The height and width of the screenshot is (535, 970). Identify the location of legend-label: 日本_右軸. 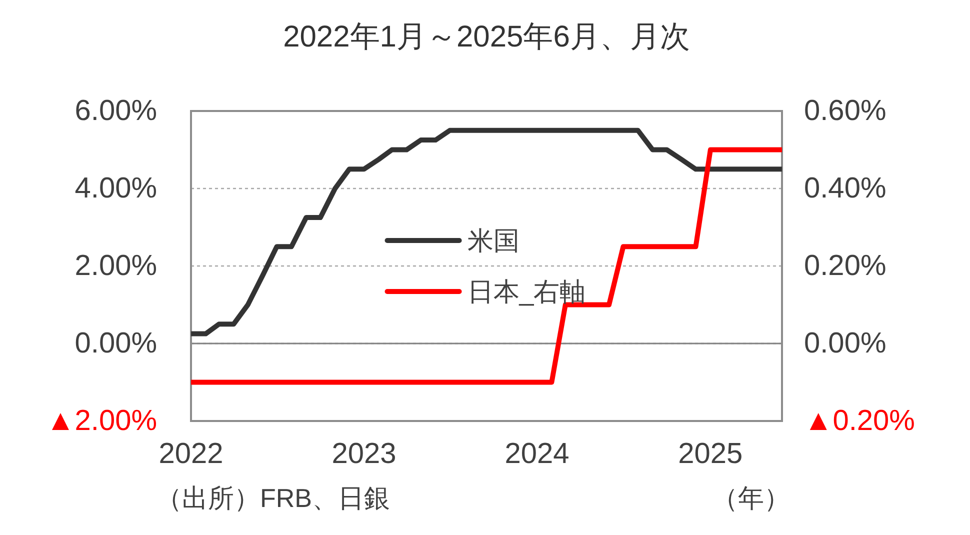
(526, 291).